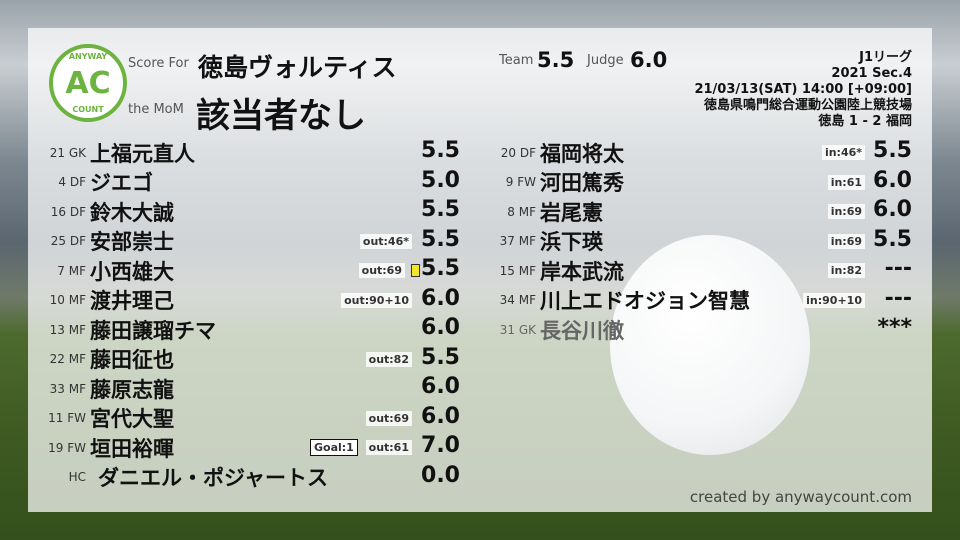 The width and height of the screenshot is (960, 540). What do you see at coordinates (649, 60) in the screenshot?
I see `judge-score: 6.0` at bounding box center [649, 60].